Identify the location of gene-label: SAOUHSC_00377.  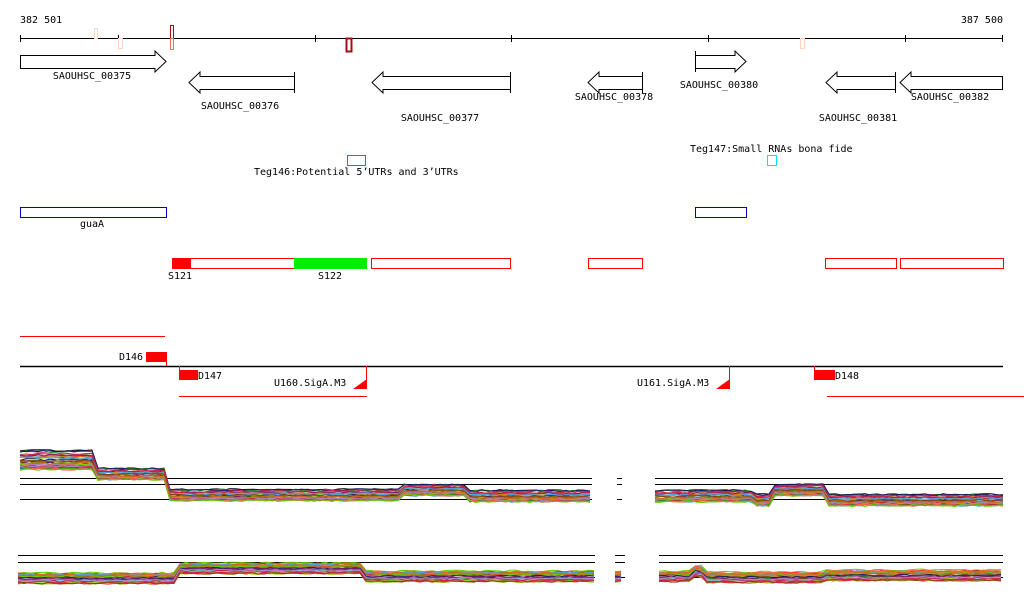
(440, 118).